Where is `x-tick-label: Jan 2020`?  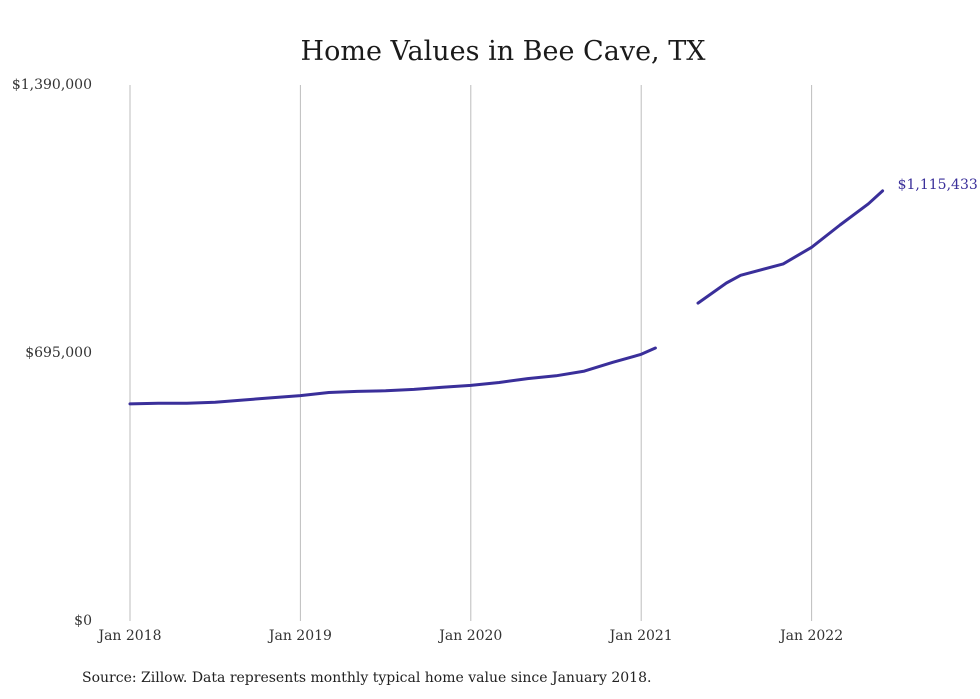 x-tick-label: Jan 2020 is located at coordinates (469, 636).